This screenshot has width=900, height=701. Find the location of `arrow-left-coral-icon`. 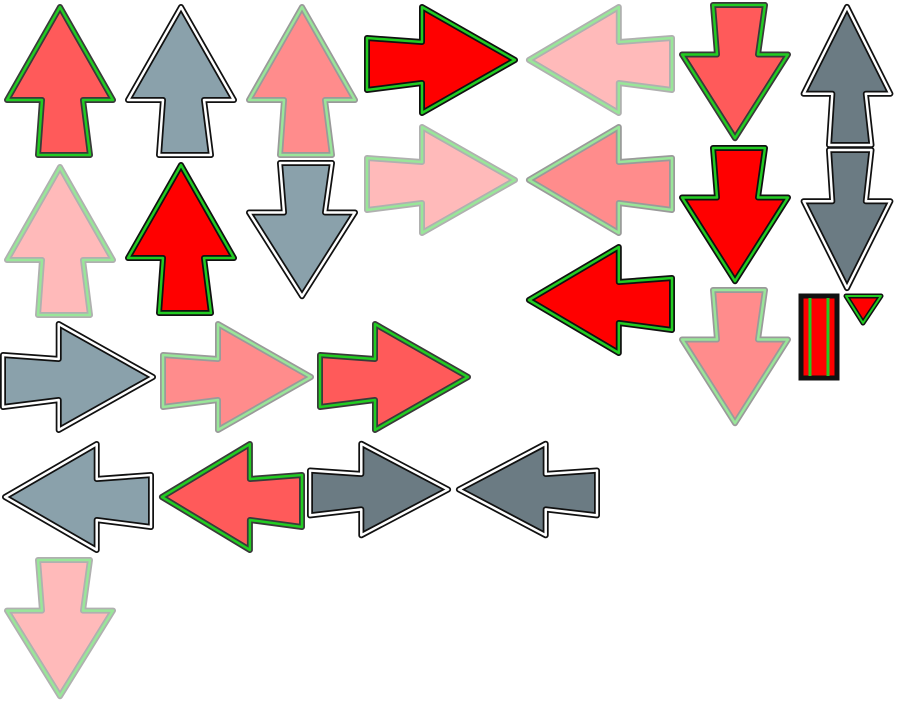

arrow-left-coral-icon is located at coordinates (231, 497).